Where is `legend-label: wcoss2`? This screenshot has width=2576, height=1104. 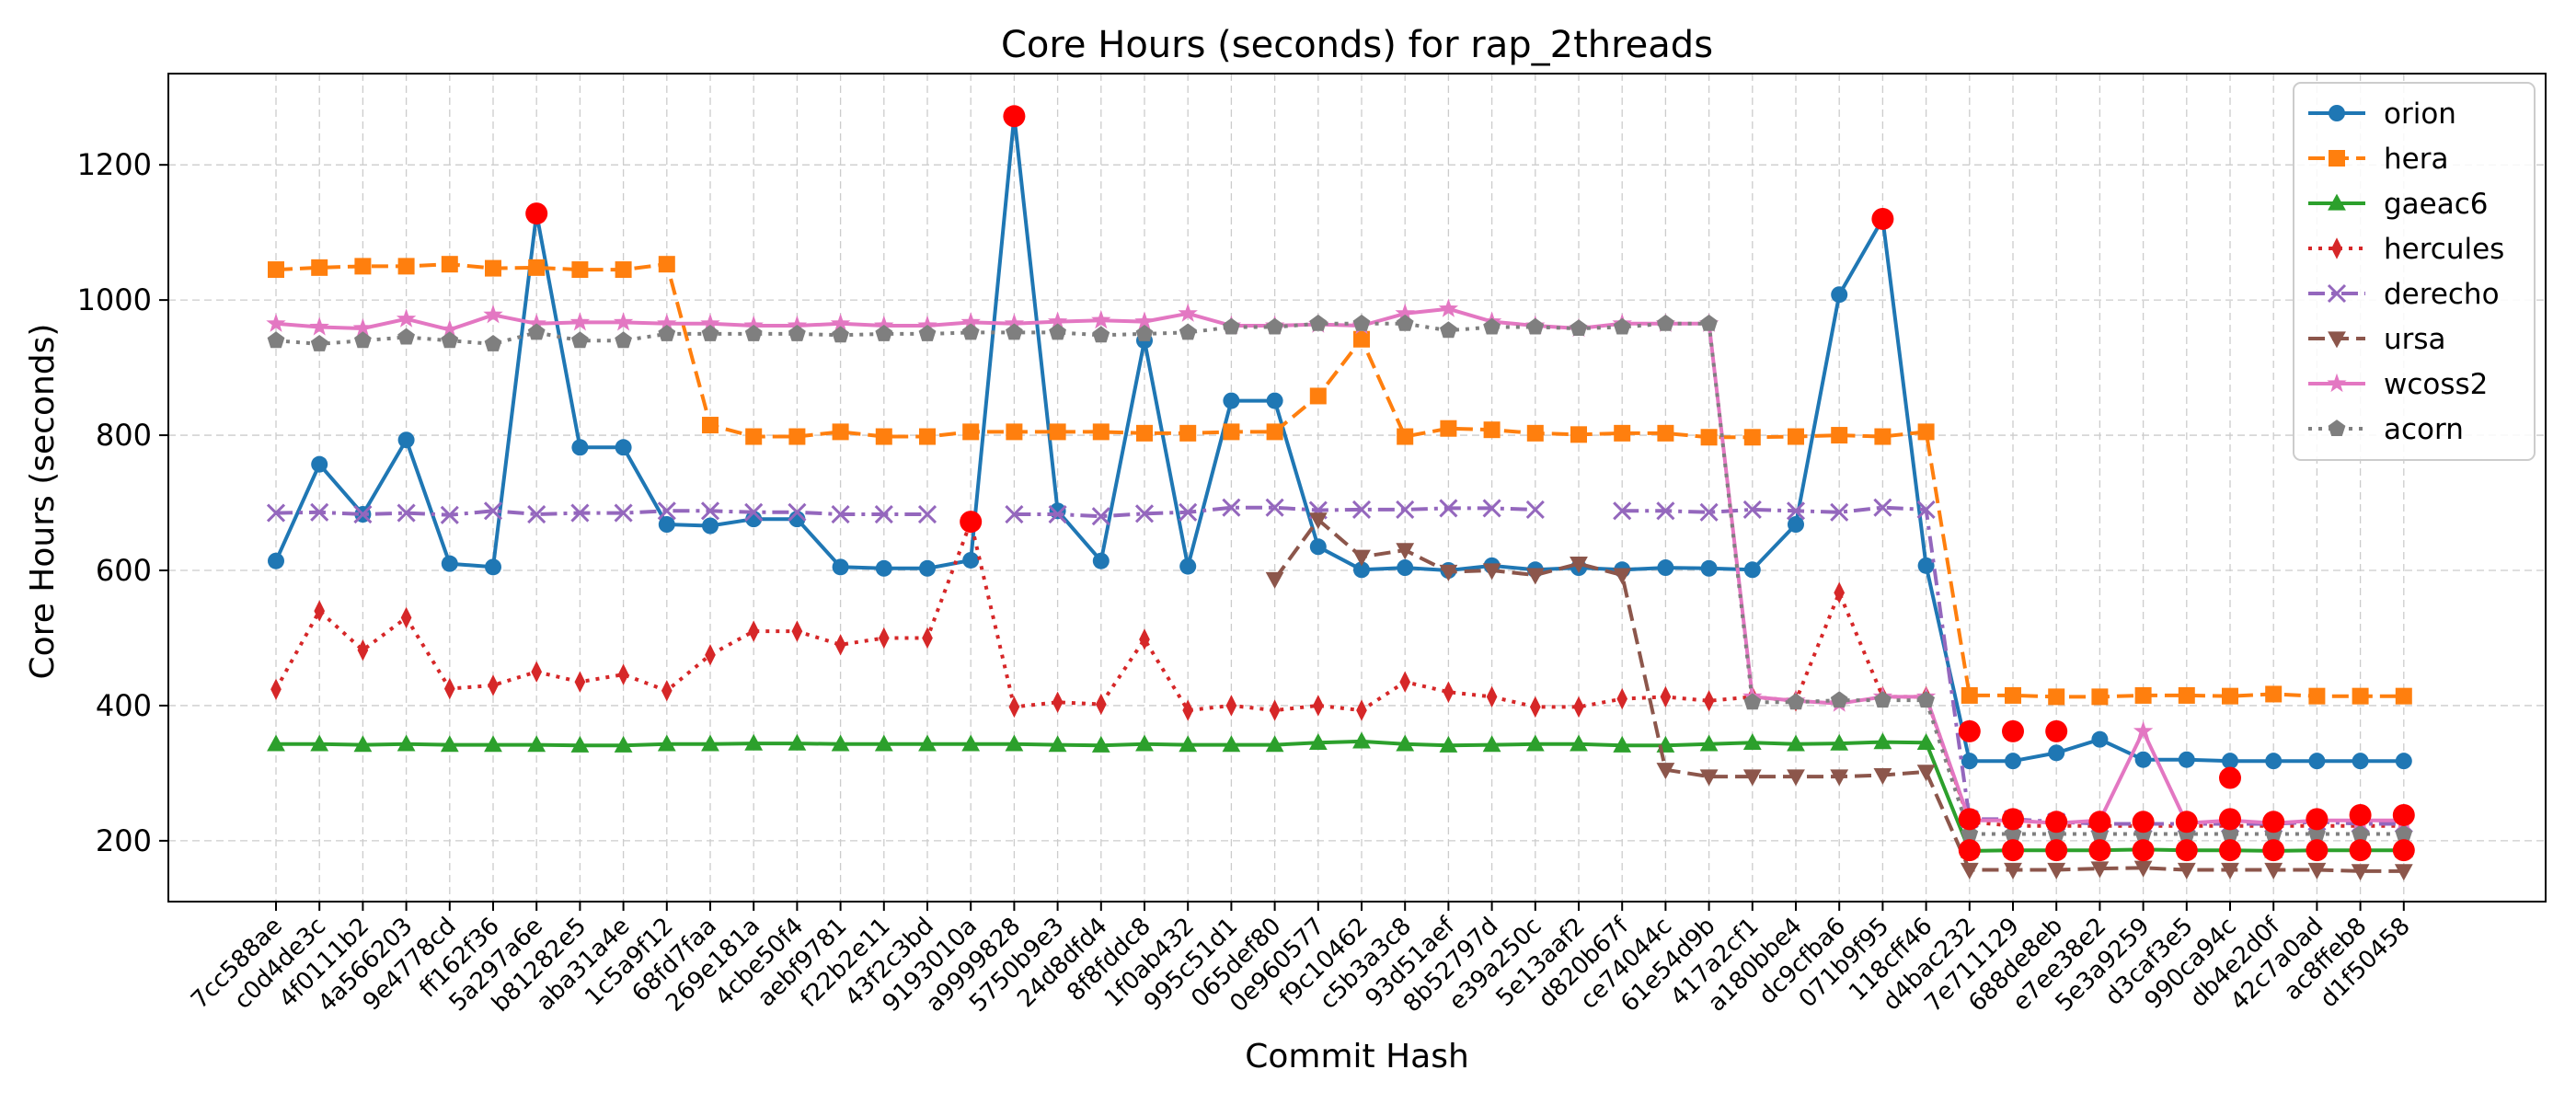 legend-label: wcoss2 is located at coordinates (2436, 384).